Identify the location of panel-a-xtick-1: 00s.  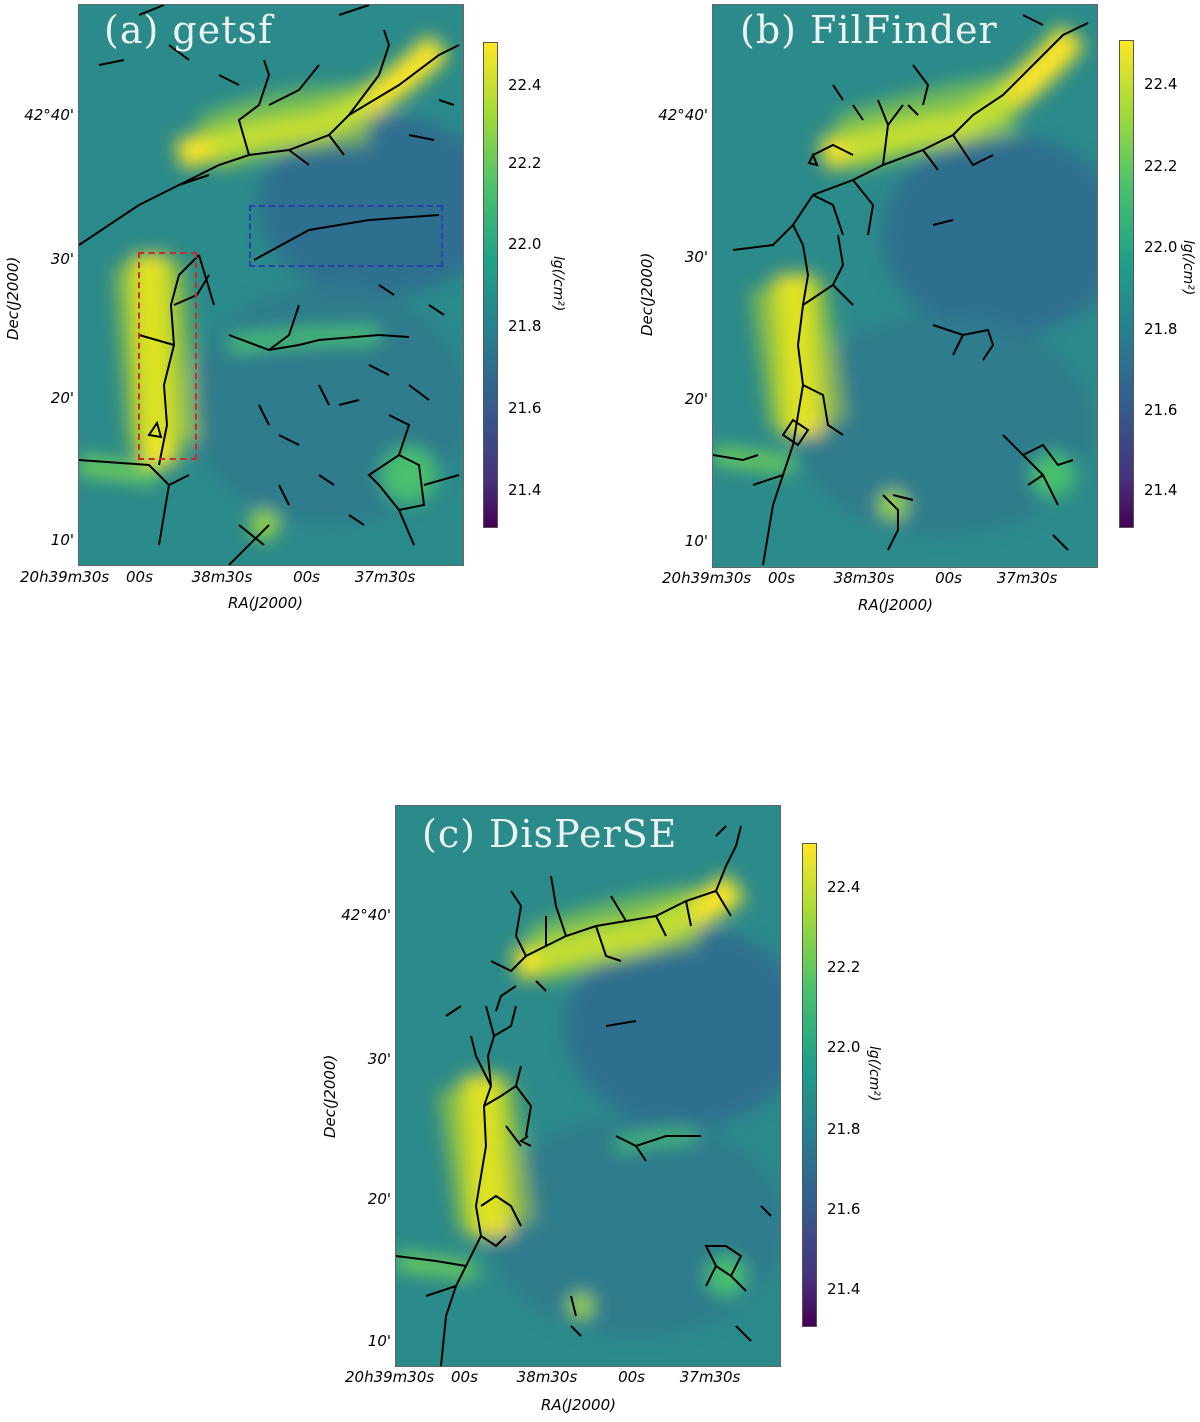
(139, 577).